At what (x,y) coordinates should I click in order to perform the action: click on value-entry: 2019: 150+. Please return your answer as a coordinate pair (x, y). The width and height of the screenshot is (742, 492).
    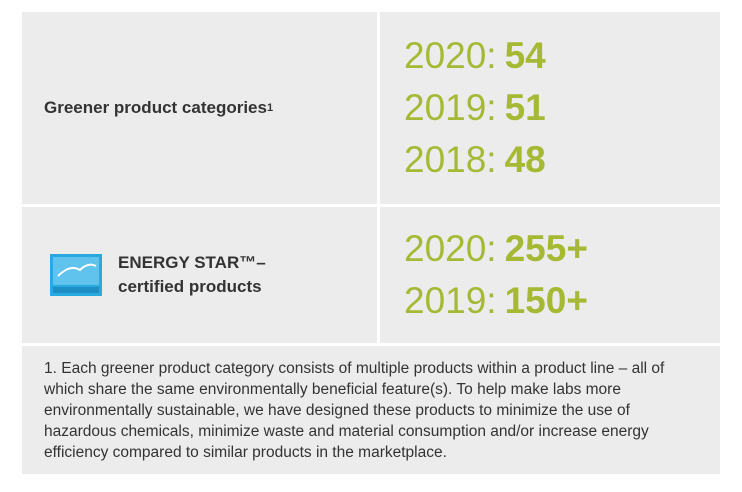
    Looking at the image, I should click on (496, 301).